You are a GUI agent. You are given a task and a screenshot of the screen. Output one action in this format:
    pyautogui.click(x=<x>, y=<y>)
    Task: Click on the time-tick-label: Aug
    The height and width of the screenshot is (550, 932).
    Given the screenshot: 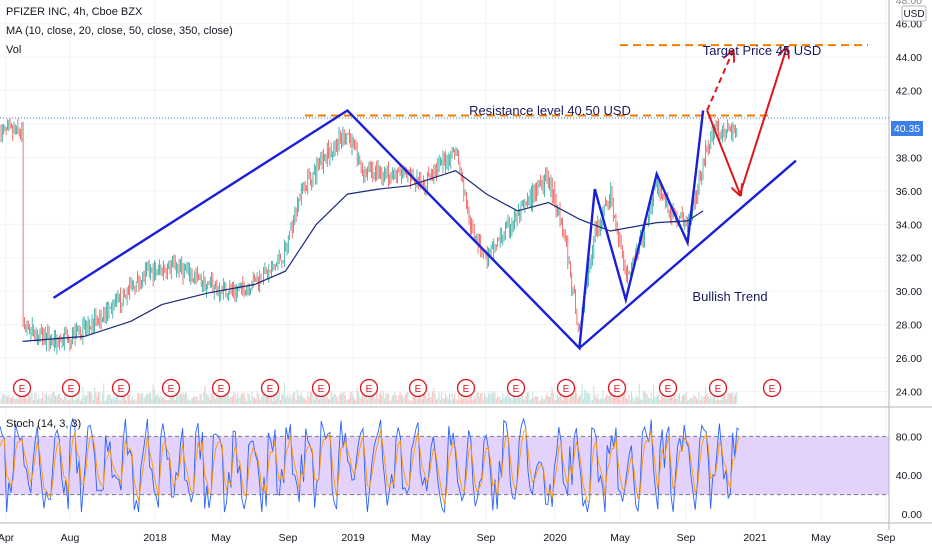 What is the action you would take?
    pyautogui.click(x=70, y=538)
    